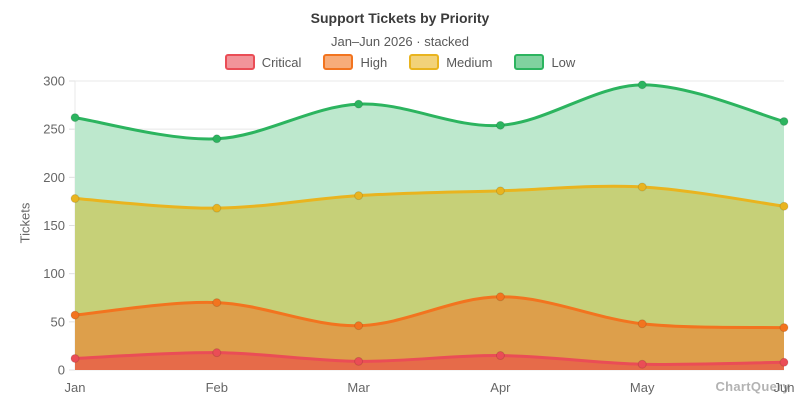  Describe the element at coordinates (752, 386) in the screenshot. I see `watermark: ChartQuery` at that location.